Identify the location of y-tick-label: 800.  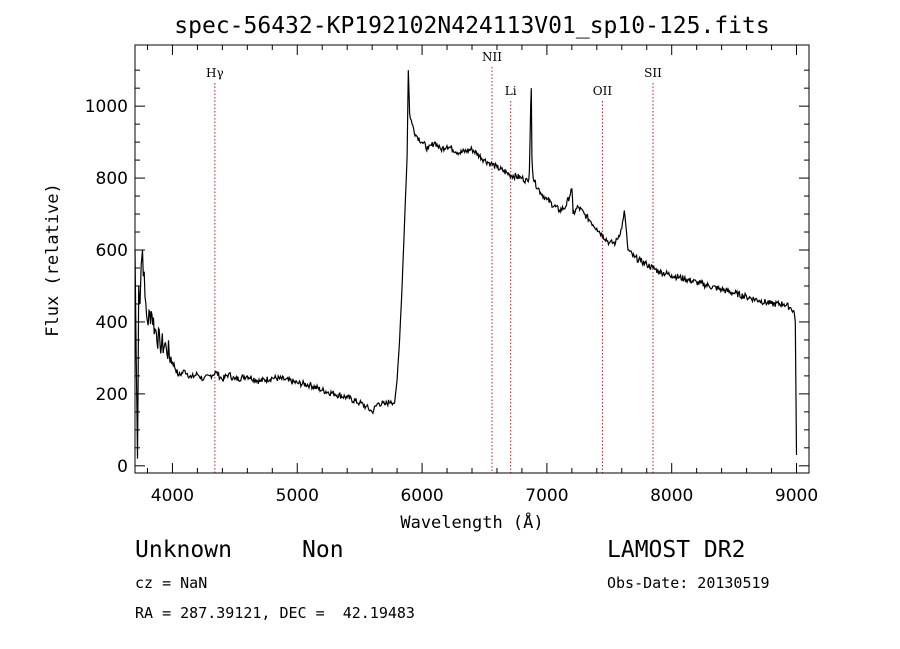
(112, 179).